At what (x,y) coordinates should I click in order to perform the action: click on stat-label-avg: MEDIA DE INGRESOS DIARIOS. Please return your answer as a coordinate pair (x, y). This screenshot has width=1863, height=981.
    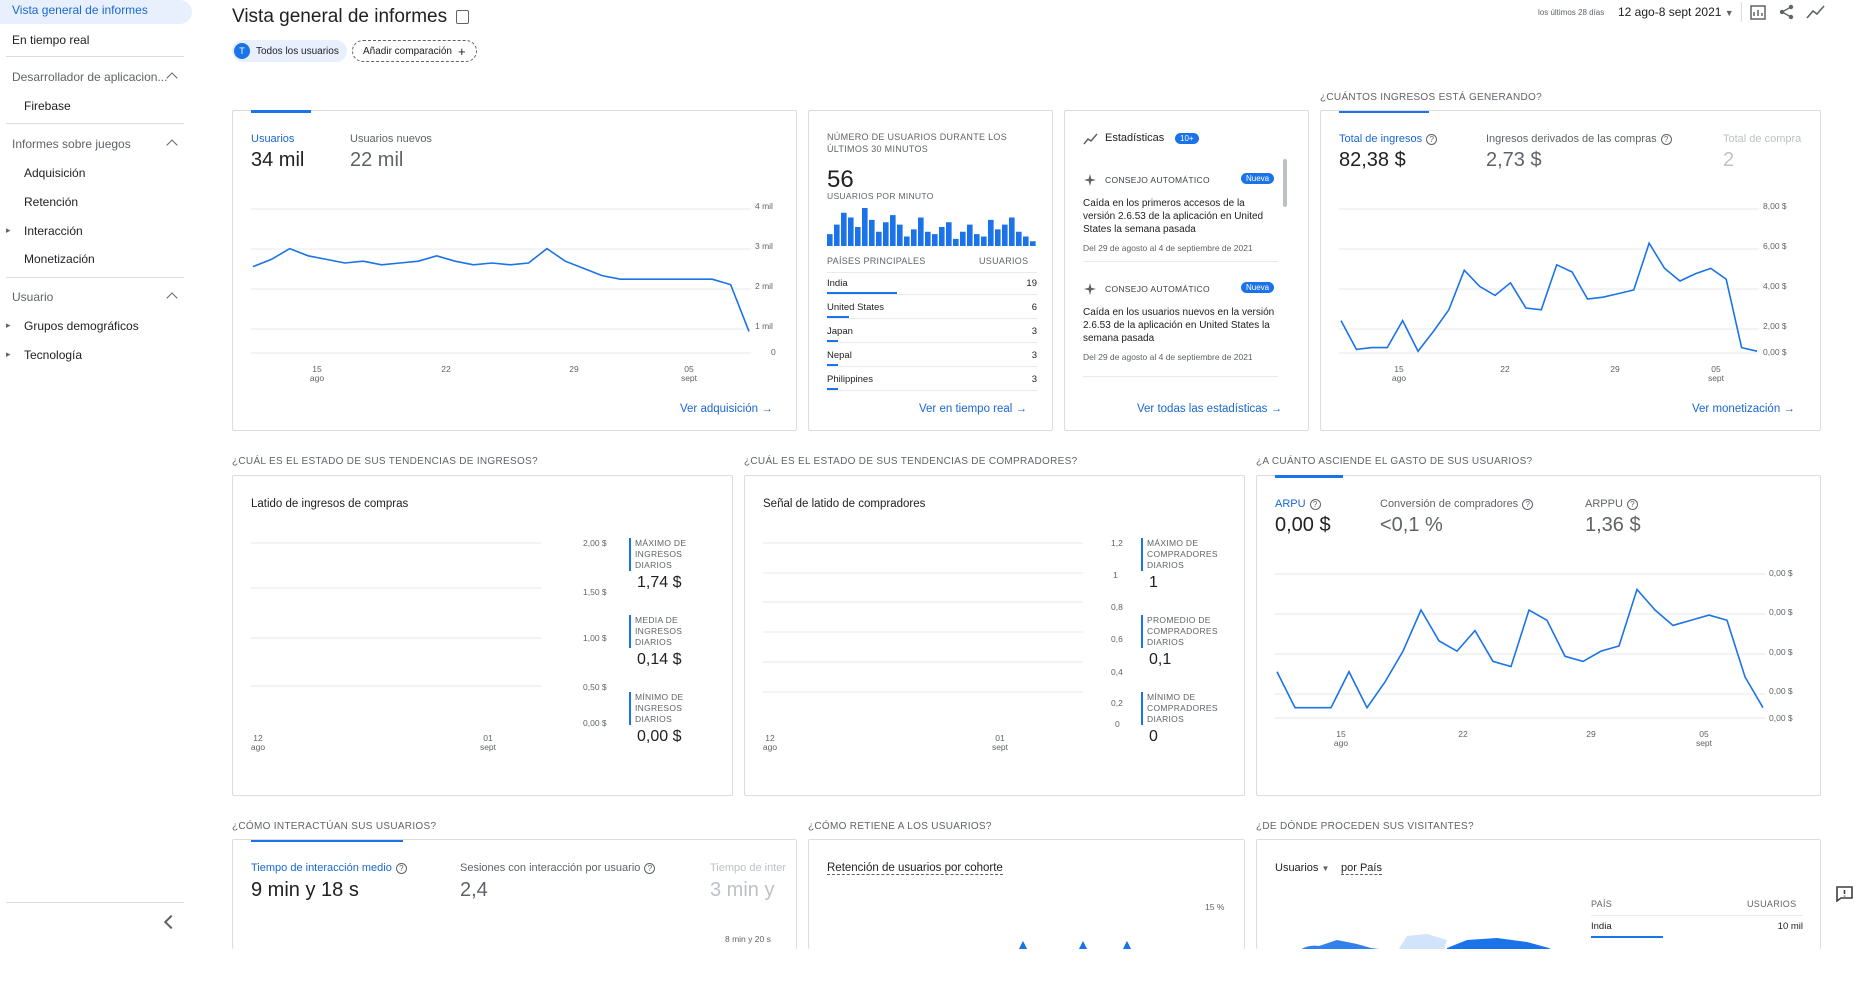
    Looking at the image, I should click on (655, 631).